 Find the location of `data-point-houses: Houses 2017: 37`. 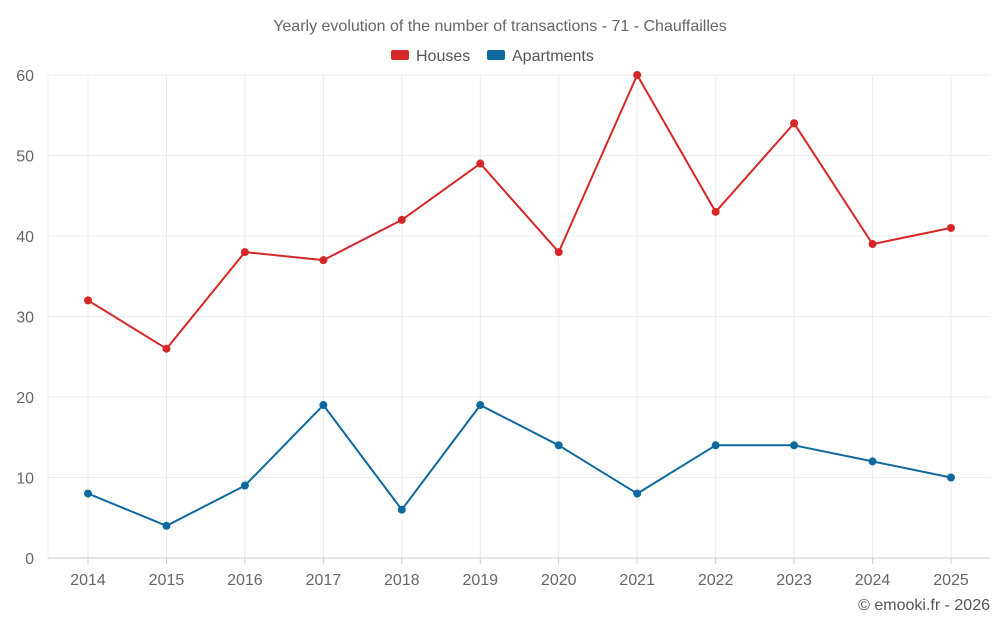

data-point-houses: Houses 2017: 37 is located at coordinates (323, 260).